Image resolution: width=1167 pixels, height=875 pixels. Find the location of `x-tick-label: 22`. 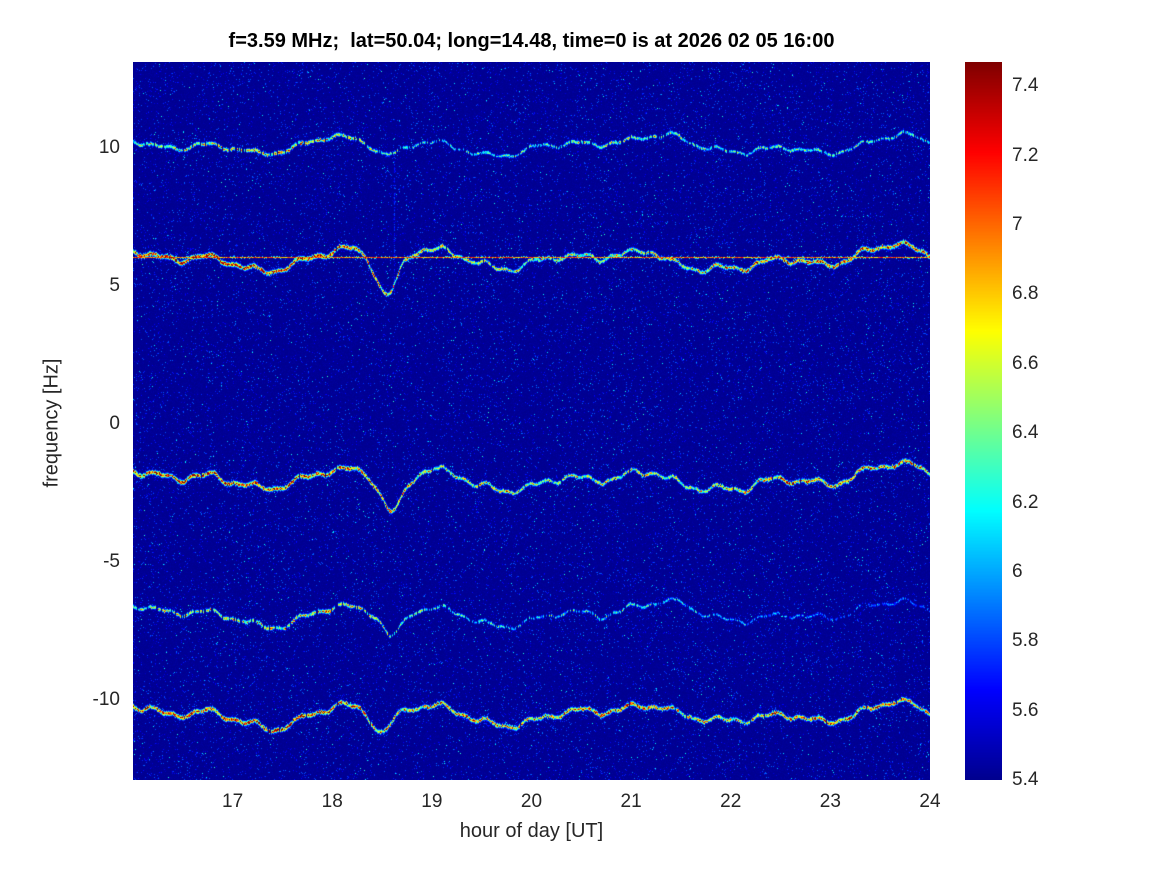

x-tick-label: 22 is located at coordinates (731, 801).